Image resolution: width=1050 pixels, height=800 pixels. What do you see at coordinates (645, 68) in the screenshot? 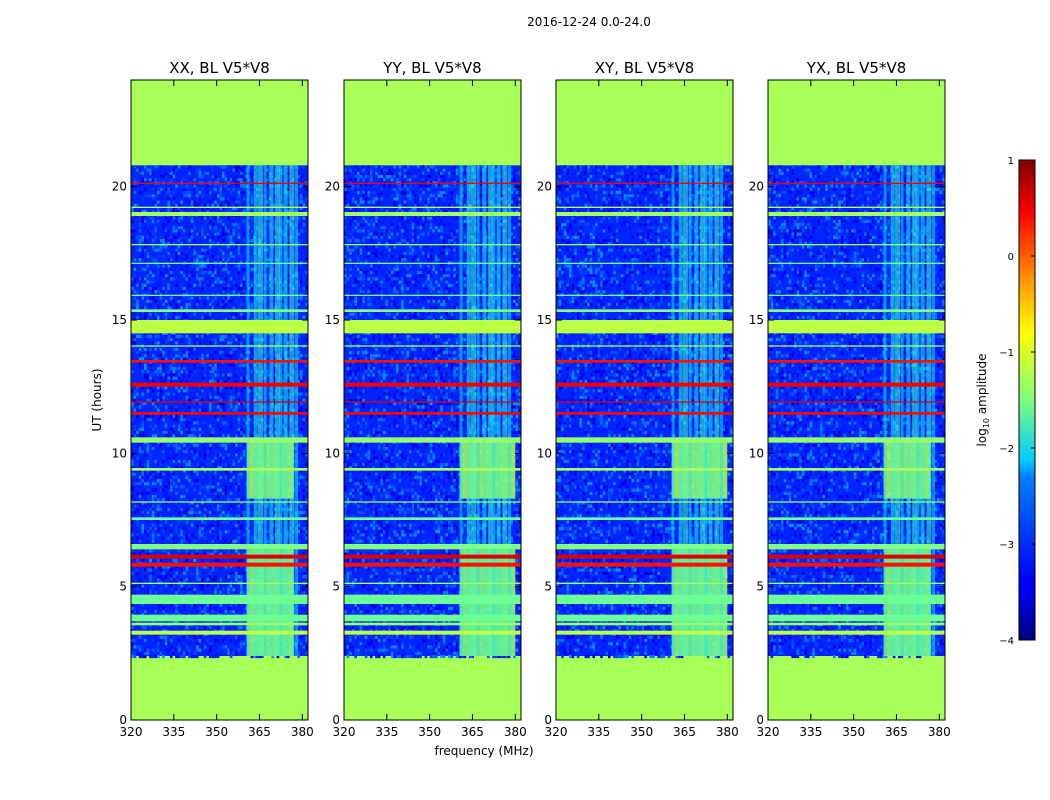
I see `panel-title: XY, BL V5*V8` at bounding box center [645, 68].